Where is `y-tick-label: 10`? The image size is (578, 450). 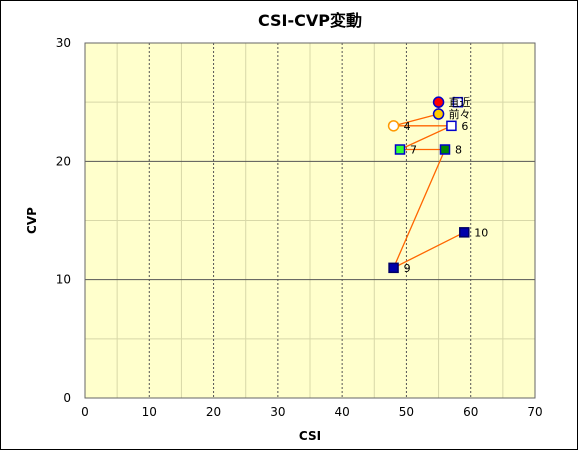
y-tick-label: 10 is located at coordinates (63, 280).